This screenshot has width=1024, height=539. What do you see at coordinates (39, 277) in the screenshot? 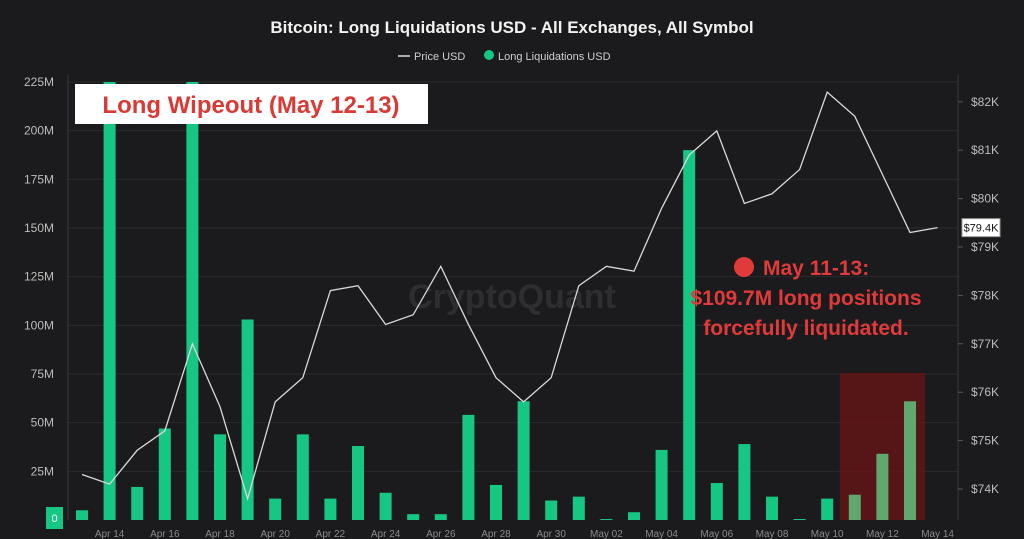
I see `y-left-tick-label: 125M` at bounding box center [39, 277].